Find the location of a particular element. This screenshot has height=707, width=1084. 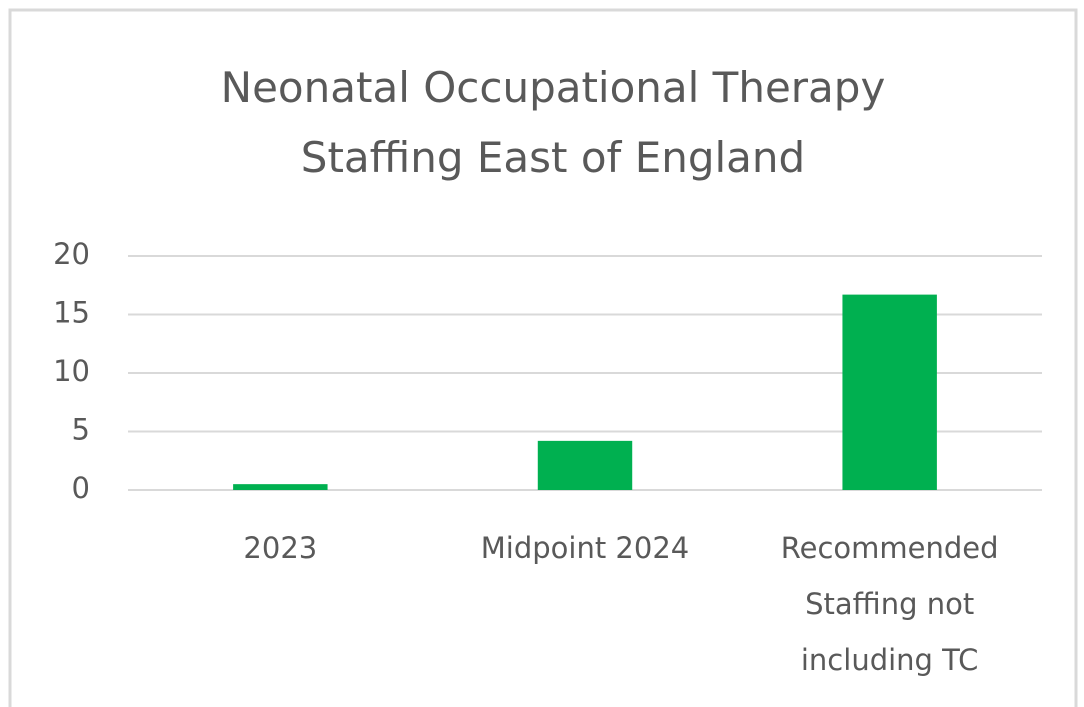

y-tick-label: 10 is located at coordinates (71, 371).